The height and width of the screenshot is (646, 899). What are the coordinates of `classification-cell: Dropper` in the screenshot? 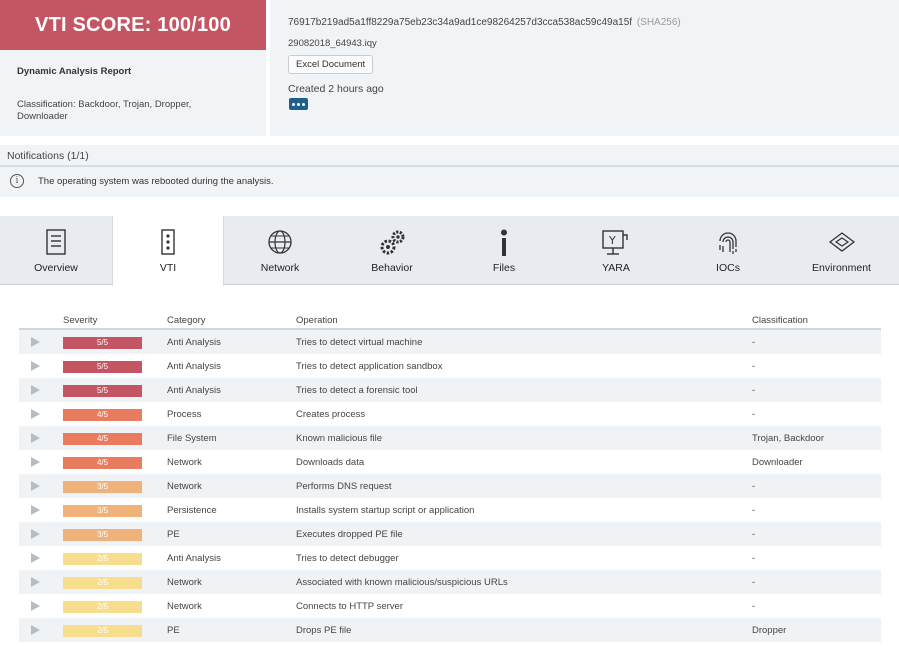 It's located at (769, 630).